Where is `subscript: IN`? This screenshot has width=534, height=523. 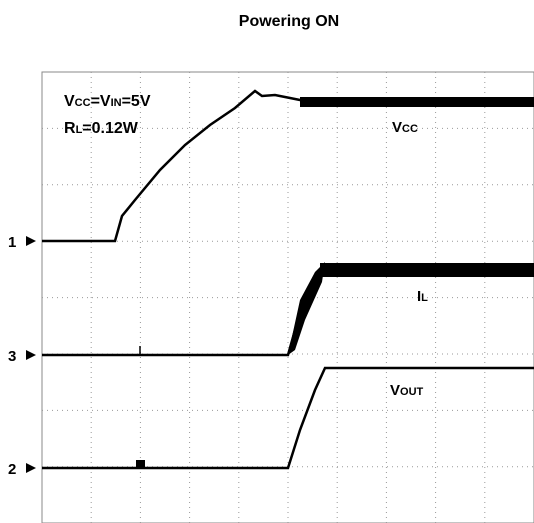
subscript: IN is located at coordinates (116, 103).